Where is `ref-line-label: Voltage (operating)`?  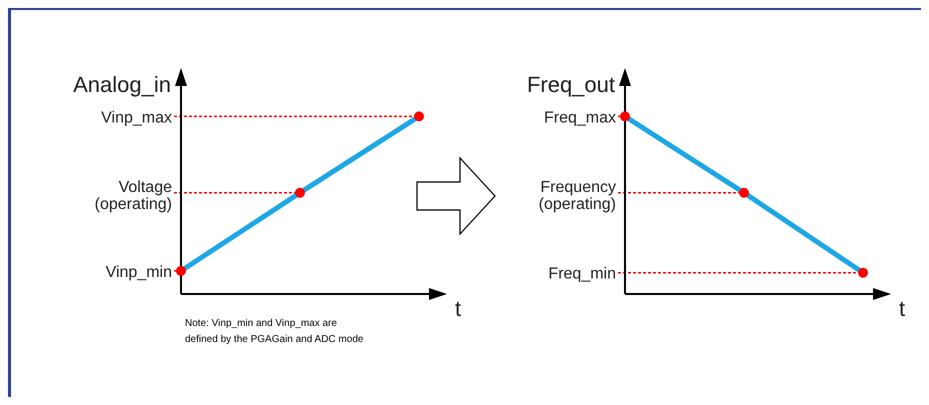
ref-line-label: Voltage (operating) is located at coordinates (133, 195).